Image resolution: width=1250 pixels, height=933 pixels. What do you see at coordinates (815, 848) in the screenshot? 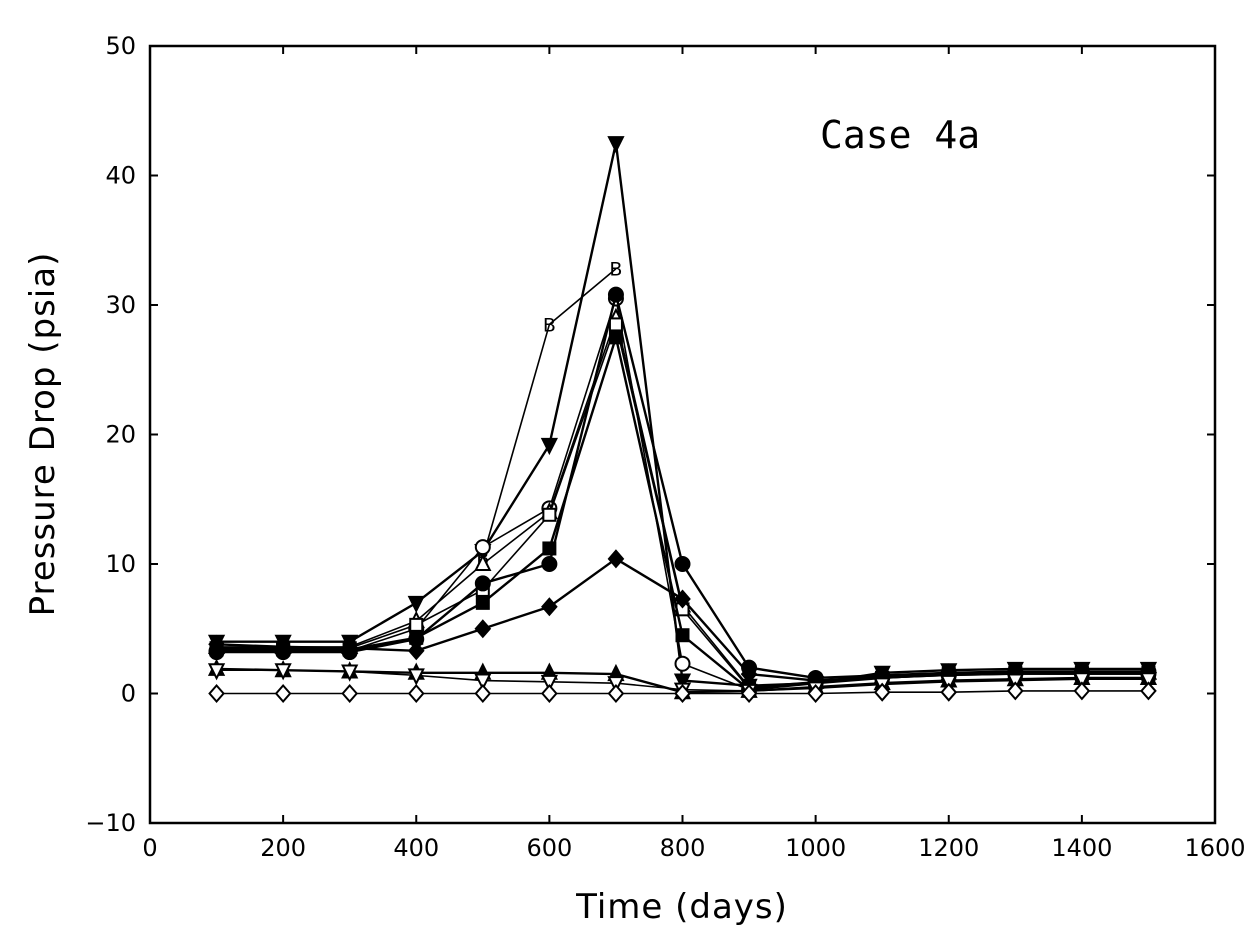
I see `x-tick-label: 1000` at bounding box center [815, 848].